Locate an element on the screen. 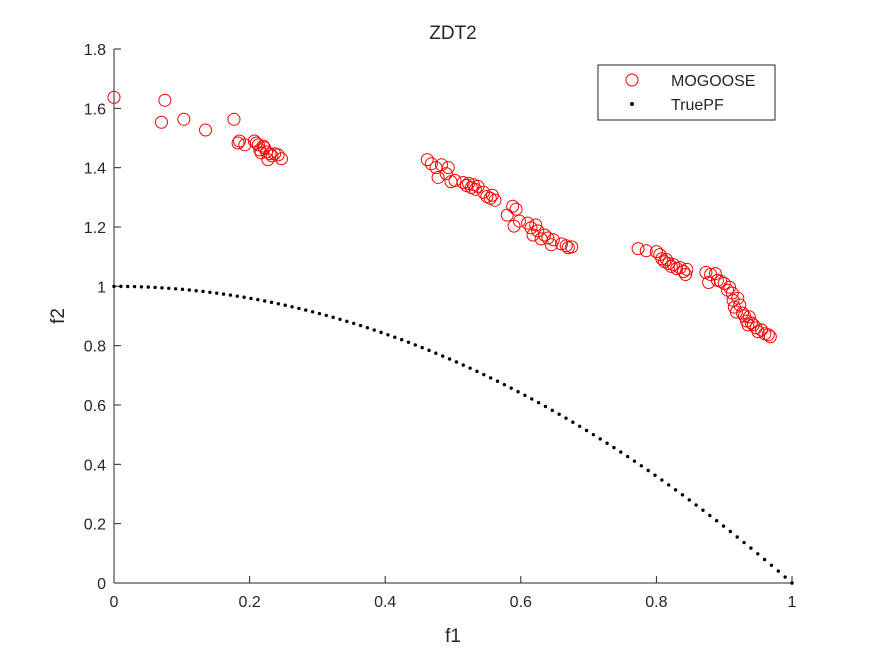 The height and width of the screenshot is (661, 875). y-tick-label: 0.4 is located at coordinates (95, 465).